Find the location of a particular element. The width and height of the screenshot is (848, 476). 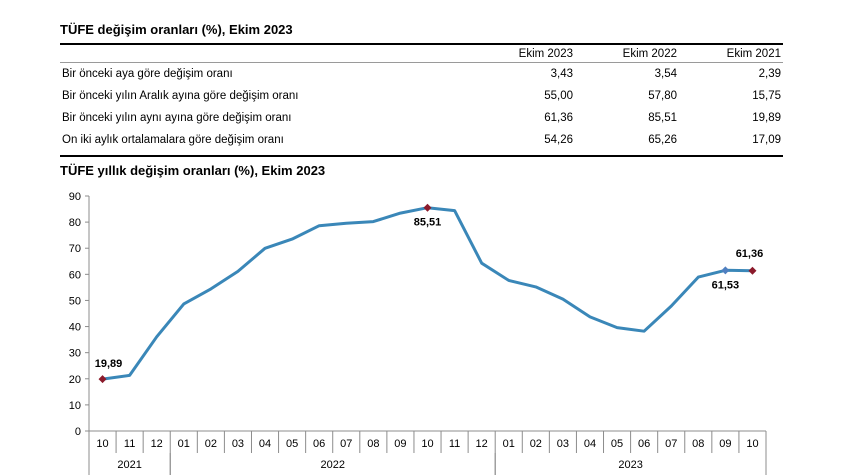

cell-value: 3,54 is located at coordinates (665, 74).